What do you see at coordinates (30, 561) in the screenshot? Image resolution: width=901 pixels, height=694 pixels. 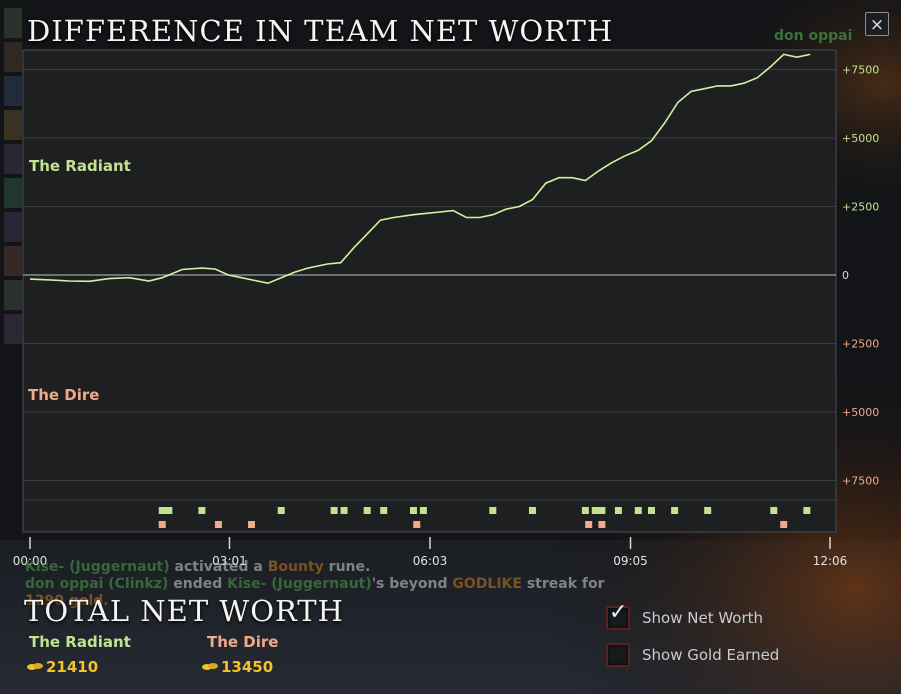 I see `x-tick-label: 00:00` at bounding box center [30, 561].